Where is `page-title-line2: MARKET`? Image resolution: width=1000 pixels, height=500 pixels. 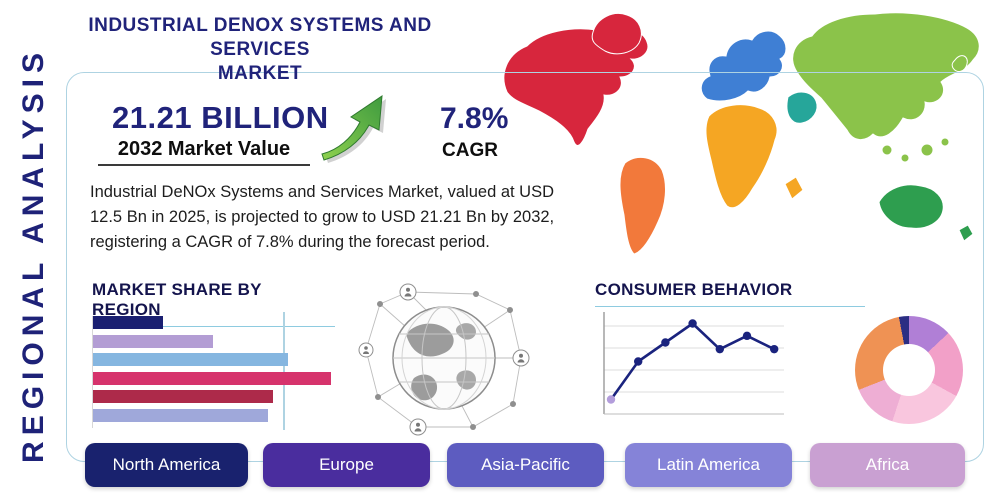 page-title-line2: MARKET is located at coordinates (260, 73).